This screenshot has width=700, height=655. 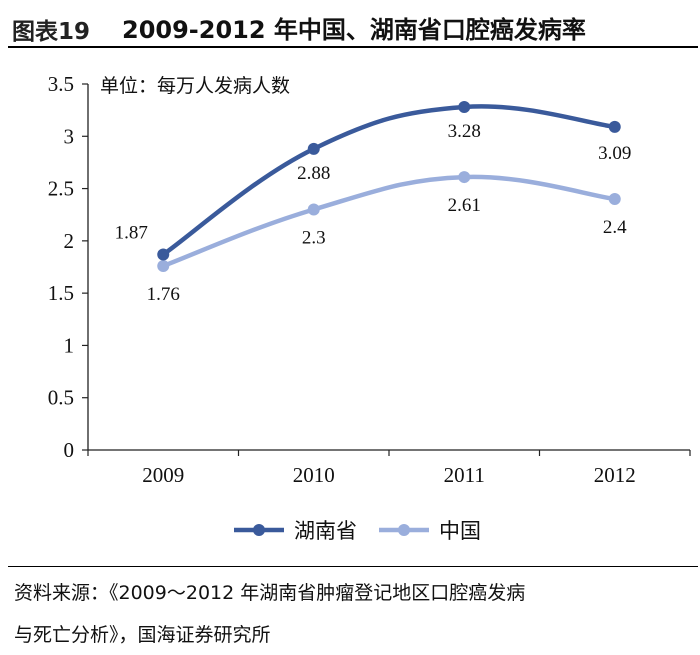 What do you see at coordinates (69, 450) in the screenshot?
I see `y-tick-label: 0` at bounding box center [69, 450].